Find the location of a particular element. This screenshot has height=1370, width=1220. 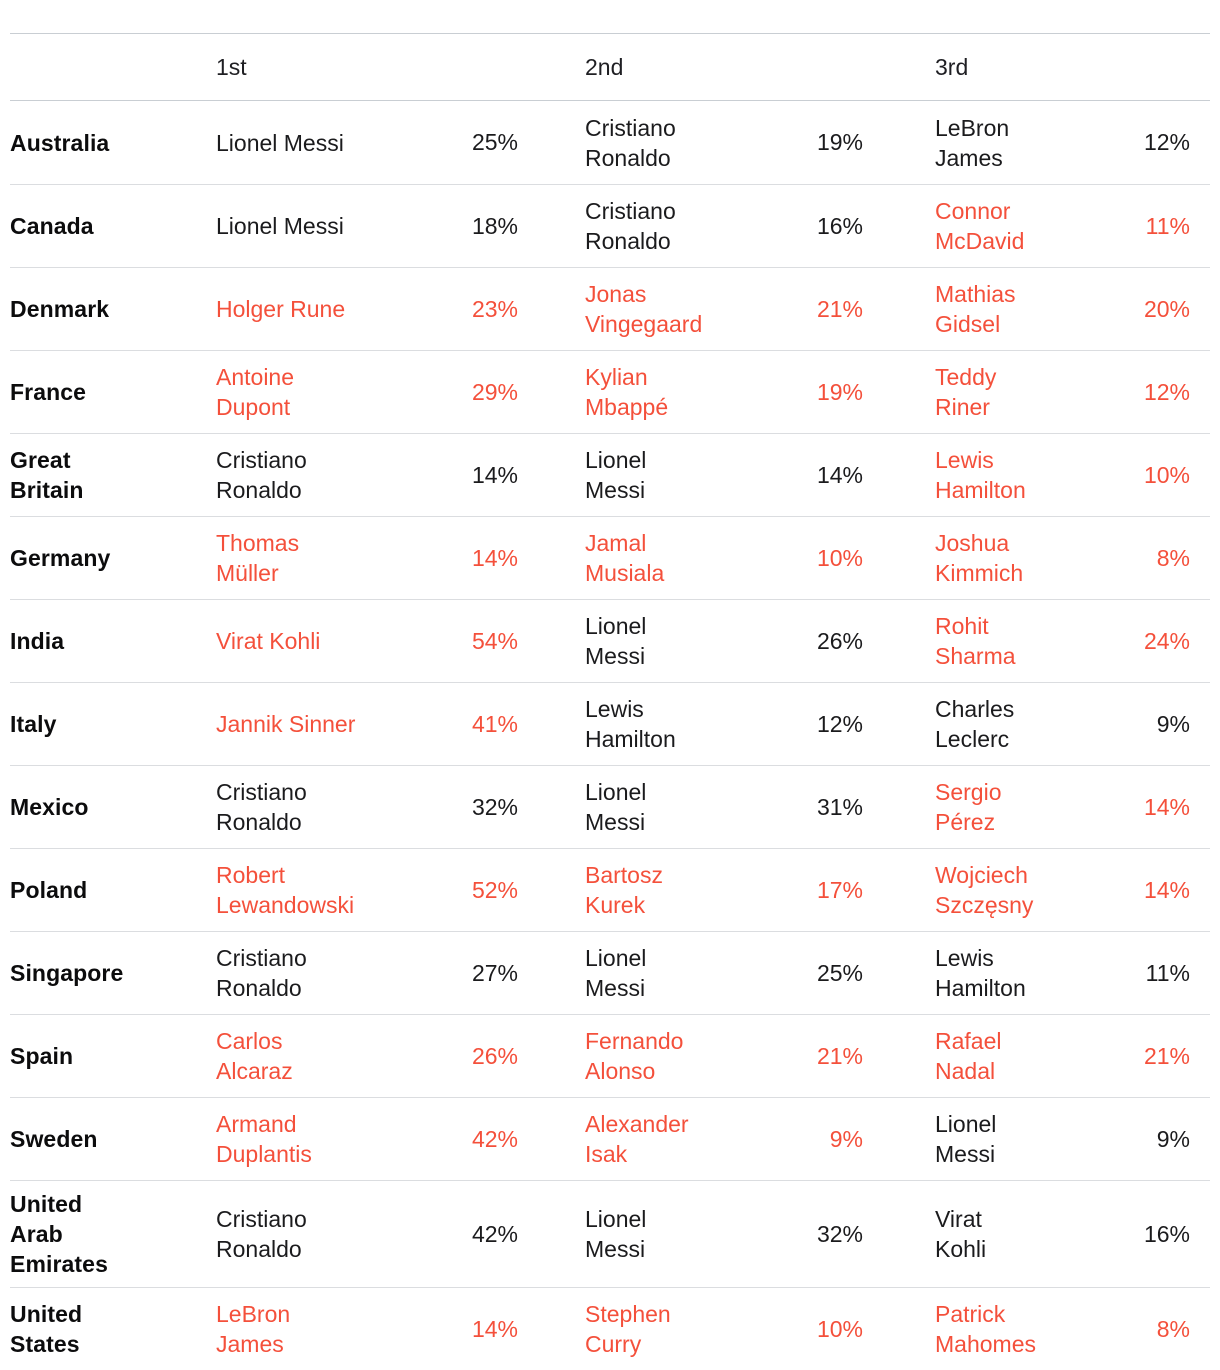

table-header-row: 1st 2nd 3rd is located at coordinates (610, 67).